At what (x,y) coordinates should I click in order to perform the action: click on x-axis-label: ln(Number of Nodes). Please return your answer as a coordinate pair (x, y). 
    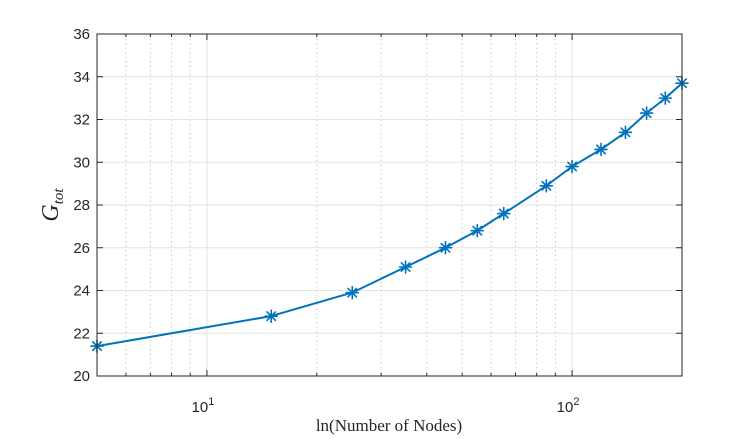
    Looking at the image, I should click on (389, 425).